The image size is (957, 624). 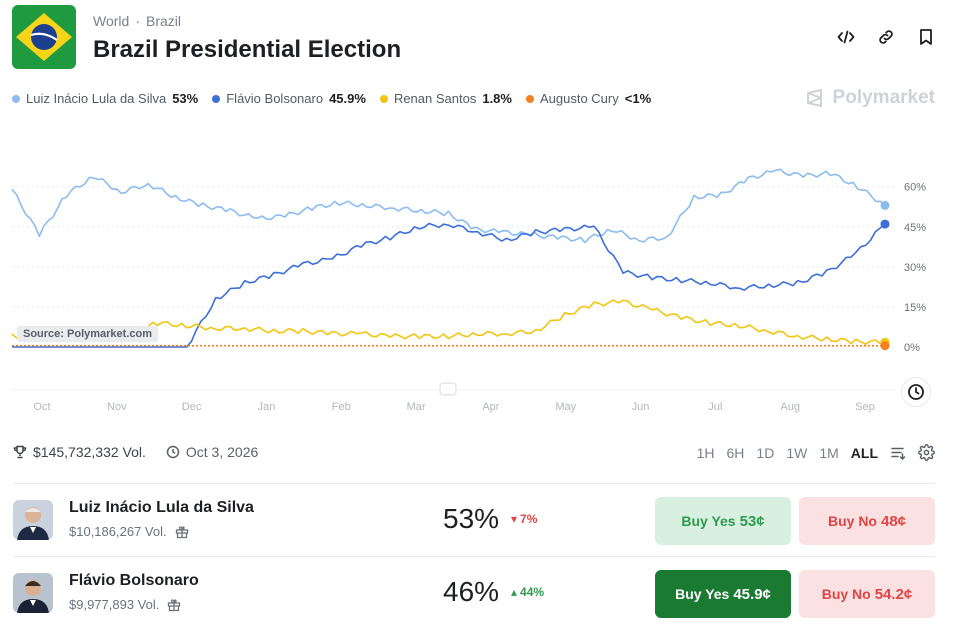 I want to click on breadcrumb: World · Brazil, so click(x=137, y=21).